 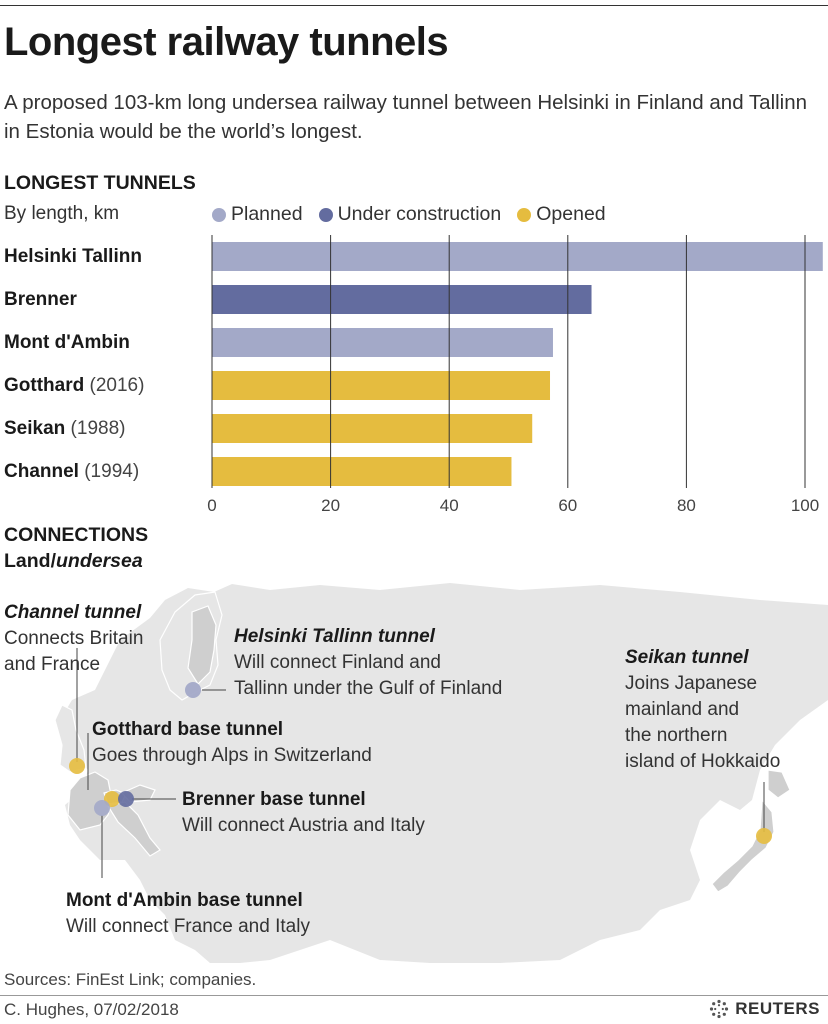 I want to click on category-label: Brenner, so click(x=40, y=299).